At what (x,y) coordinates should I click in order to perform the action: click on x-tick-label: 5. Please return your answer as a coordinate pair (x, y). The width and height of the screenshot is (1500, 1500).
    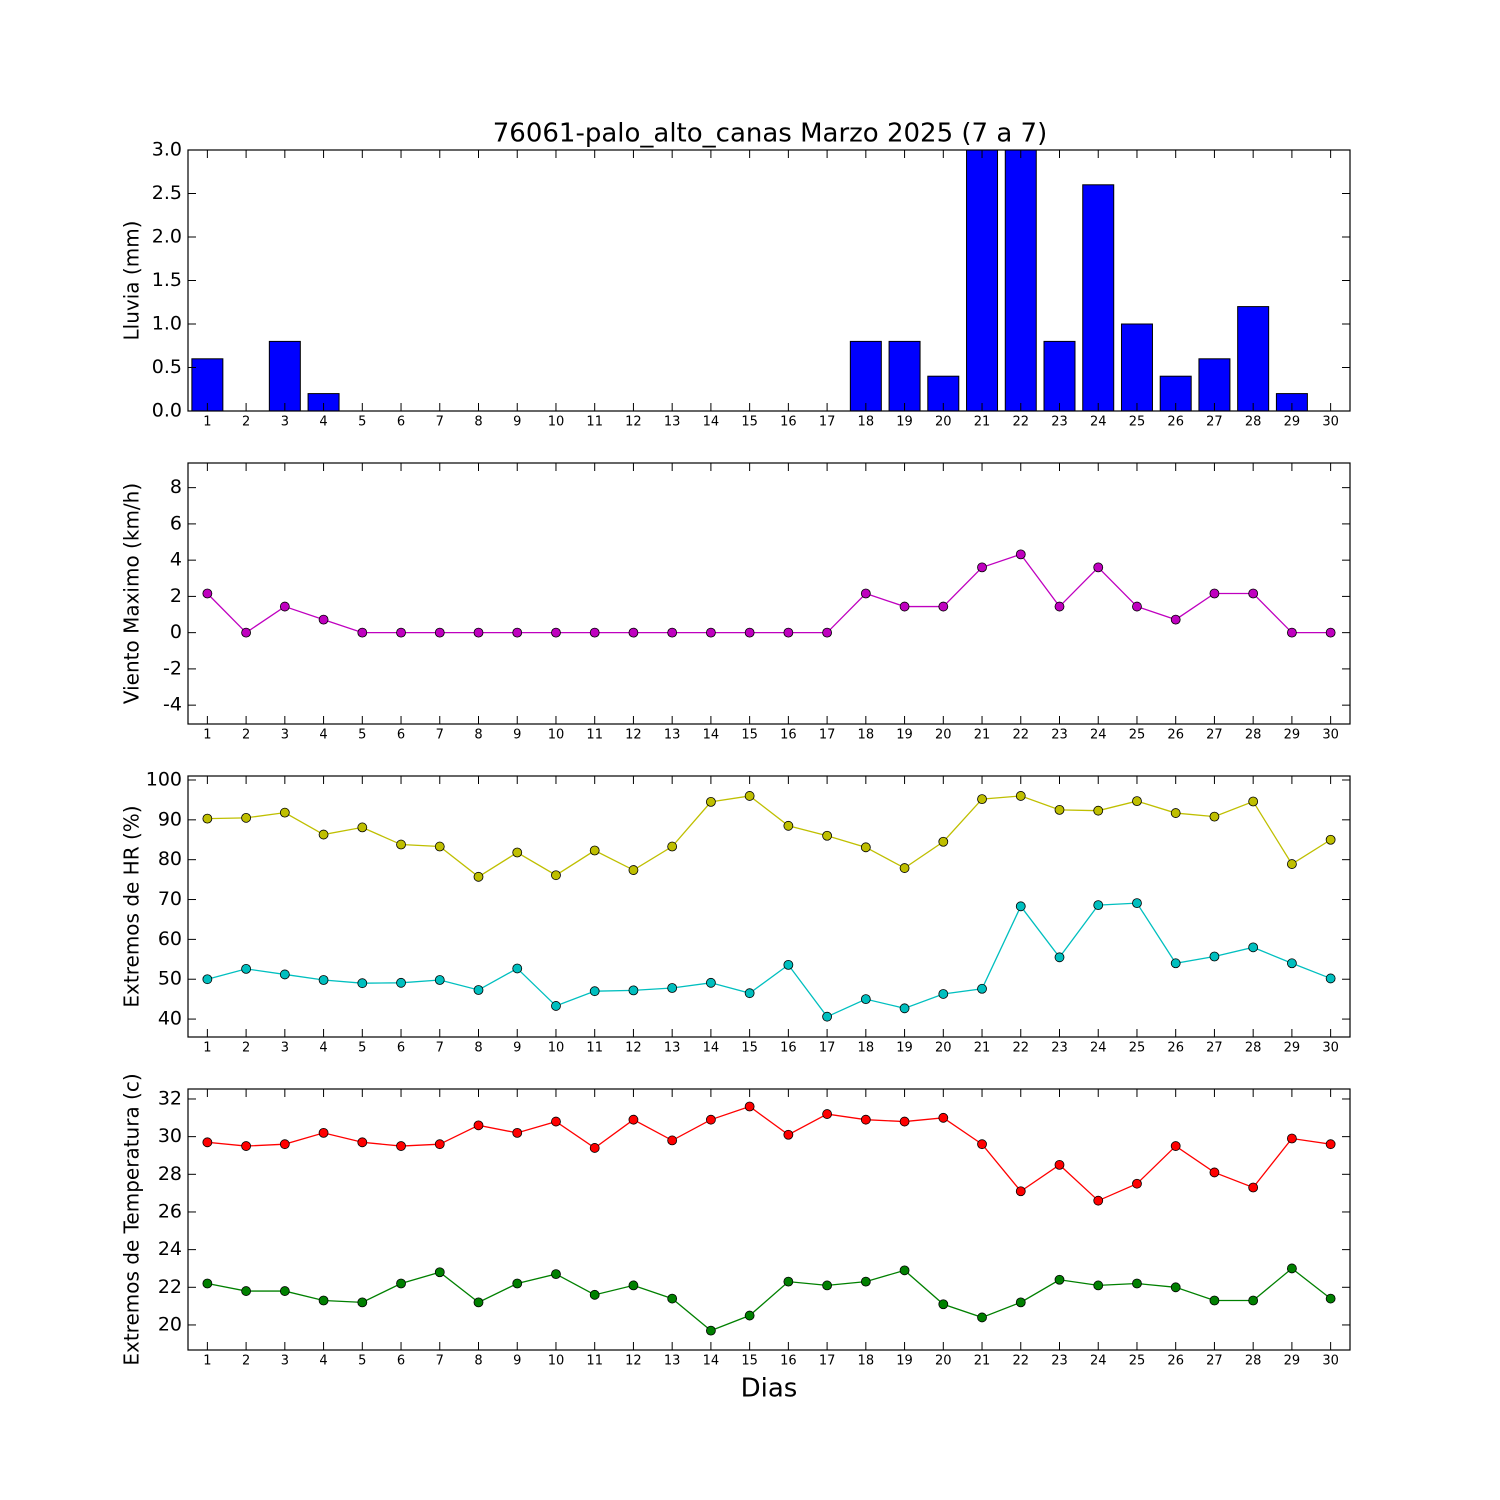
    Looking at the image, I should click on (362, 735).